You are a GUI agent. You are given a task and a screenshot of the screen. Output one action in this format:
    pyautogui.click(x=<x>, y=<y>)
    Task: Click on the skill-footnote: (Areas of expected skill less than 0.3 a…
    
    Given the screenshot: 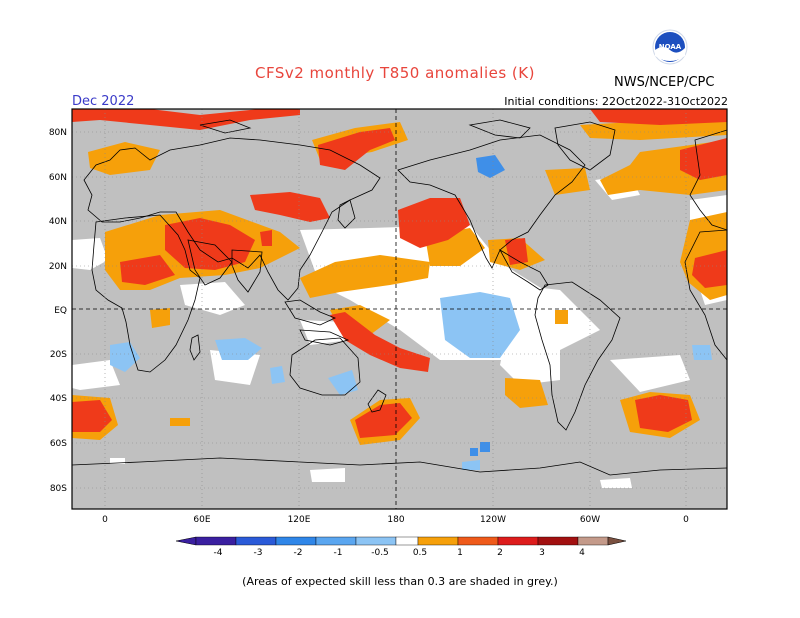 What is the action you would take?
    pyautogui.click(x=400, y=581)
    